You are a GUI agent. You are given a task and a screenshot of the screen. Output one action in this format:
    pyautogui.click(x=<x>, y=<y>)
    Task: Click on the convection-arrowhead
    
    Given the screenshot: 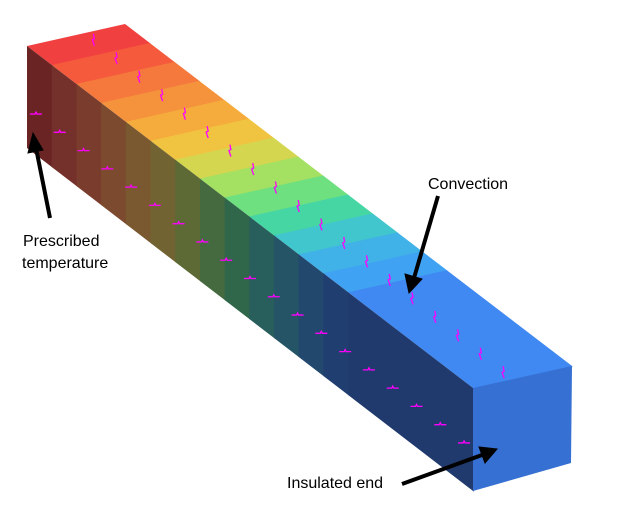 What is the action you would take?
    pyautogui.click(x=413, y=284)
    